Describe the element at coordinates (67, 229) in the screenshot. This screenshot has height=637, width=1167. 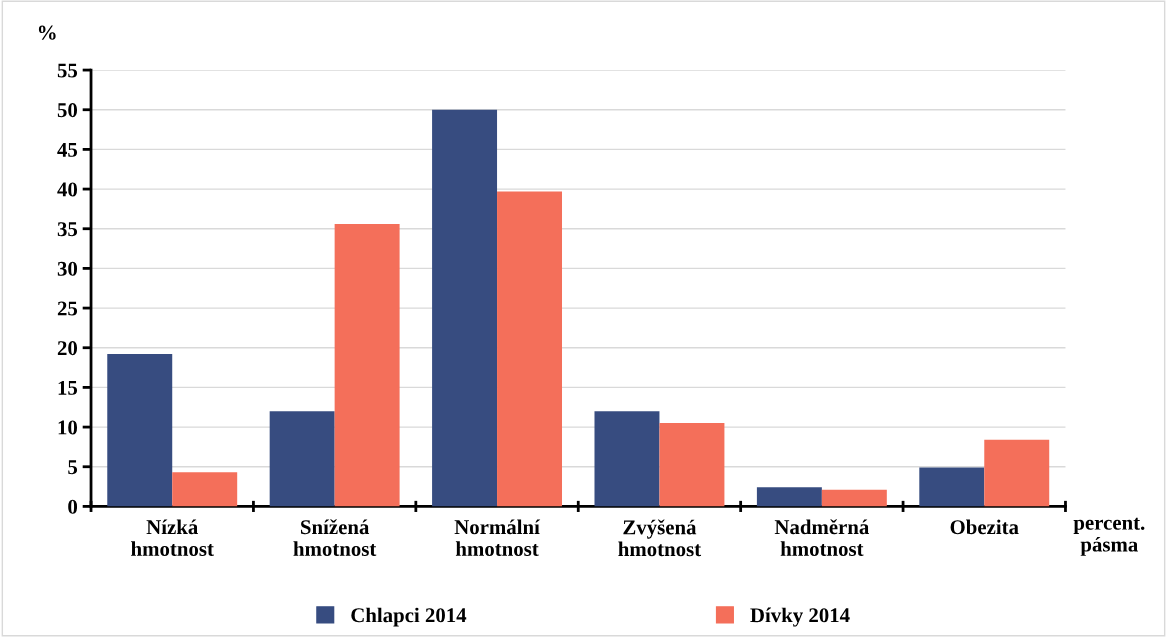
I see `y-tick-label: 35` at that location.